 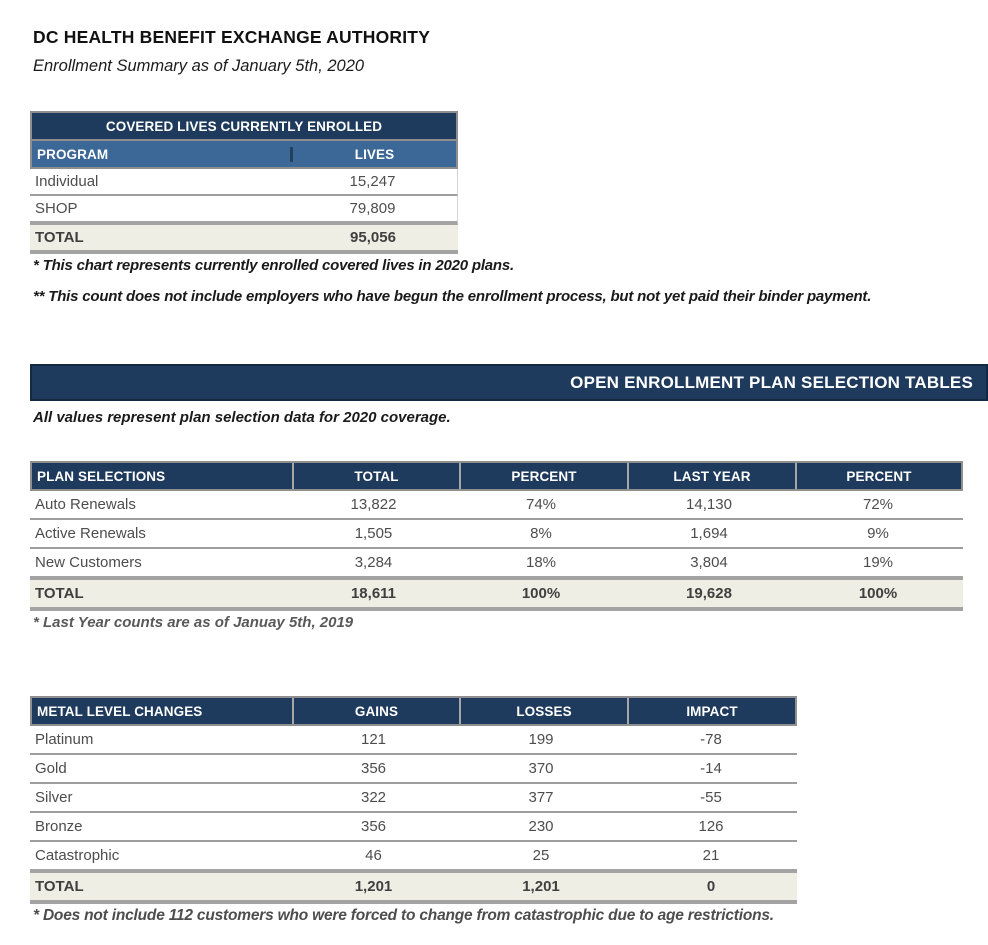 I want to click on table-row: Silver 322 377 -55, so click(x=413, y=798).